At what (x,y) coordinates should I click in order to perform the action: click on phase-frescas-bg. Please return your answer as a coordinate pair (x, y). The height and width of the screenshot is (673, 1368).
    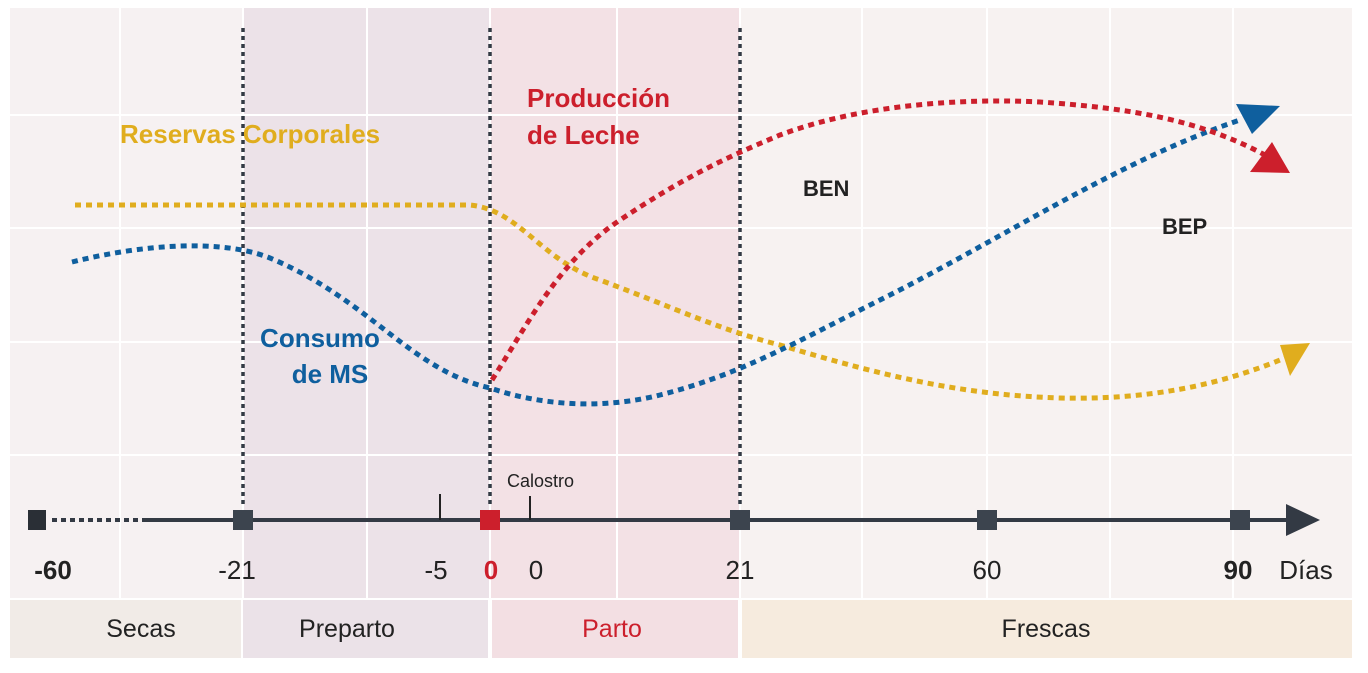
    Looking at the image, I should click on (1047, 629).